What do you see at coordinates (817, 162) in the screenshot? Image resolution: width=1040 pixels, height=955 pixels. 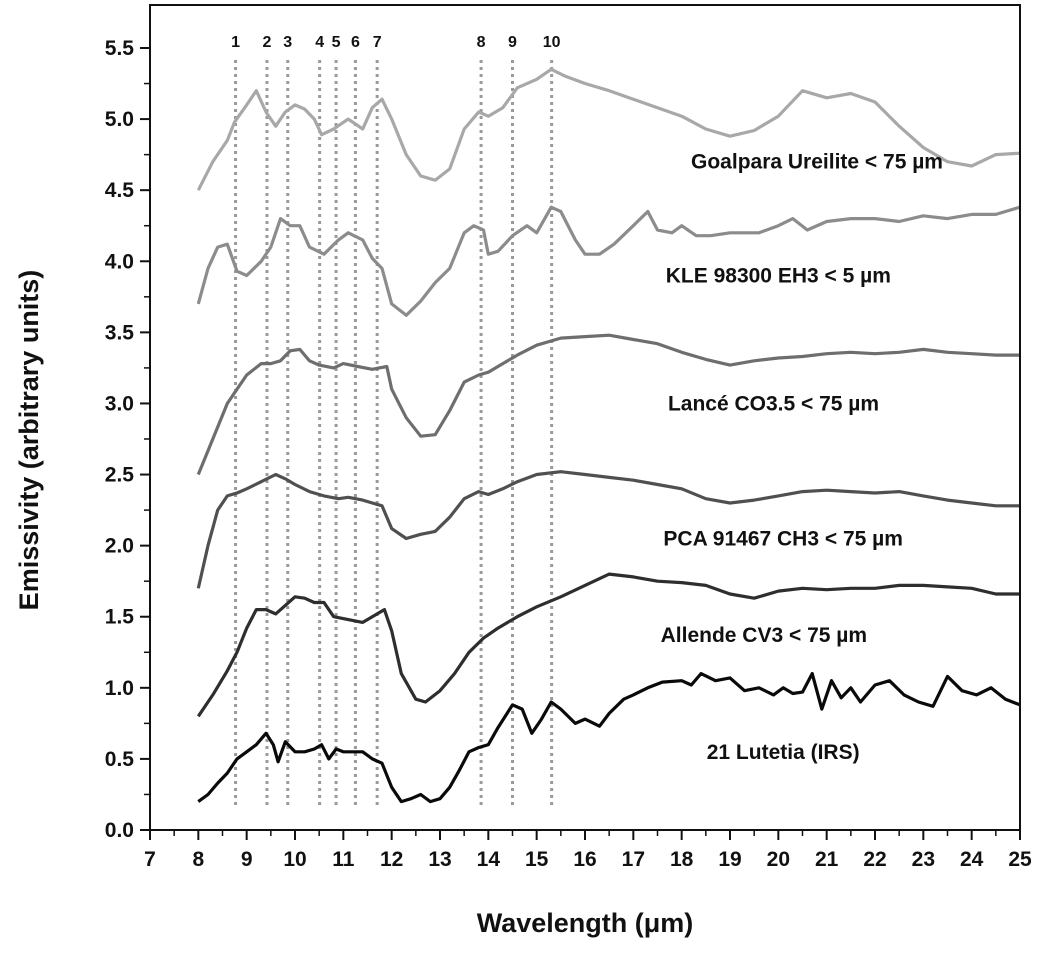 I see `series-label-1: Goalpara Ureilite < 75 µm` at bounding box center [817, 162].